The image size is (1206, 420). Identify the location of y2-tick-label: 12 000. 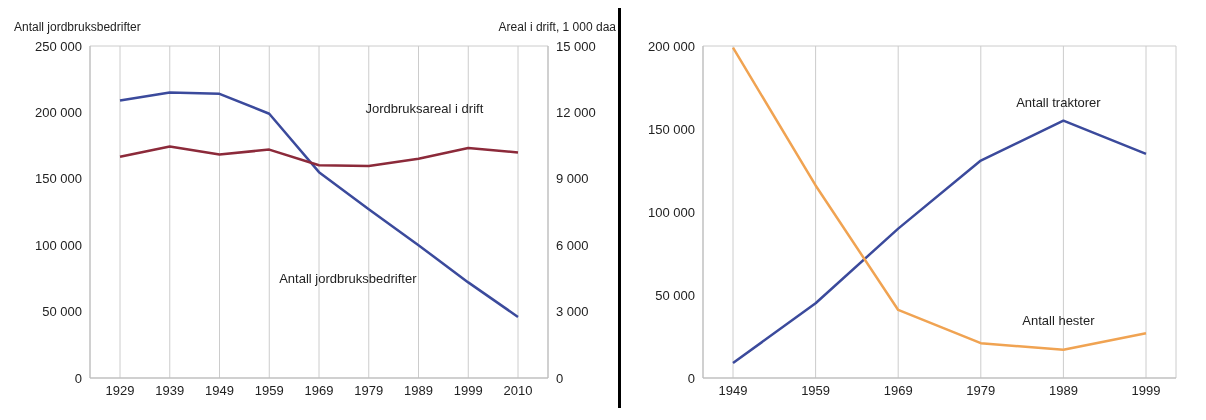
(576, 113).